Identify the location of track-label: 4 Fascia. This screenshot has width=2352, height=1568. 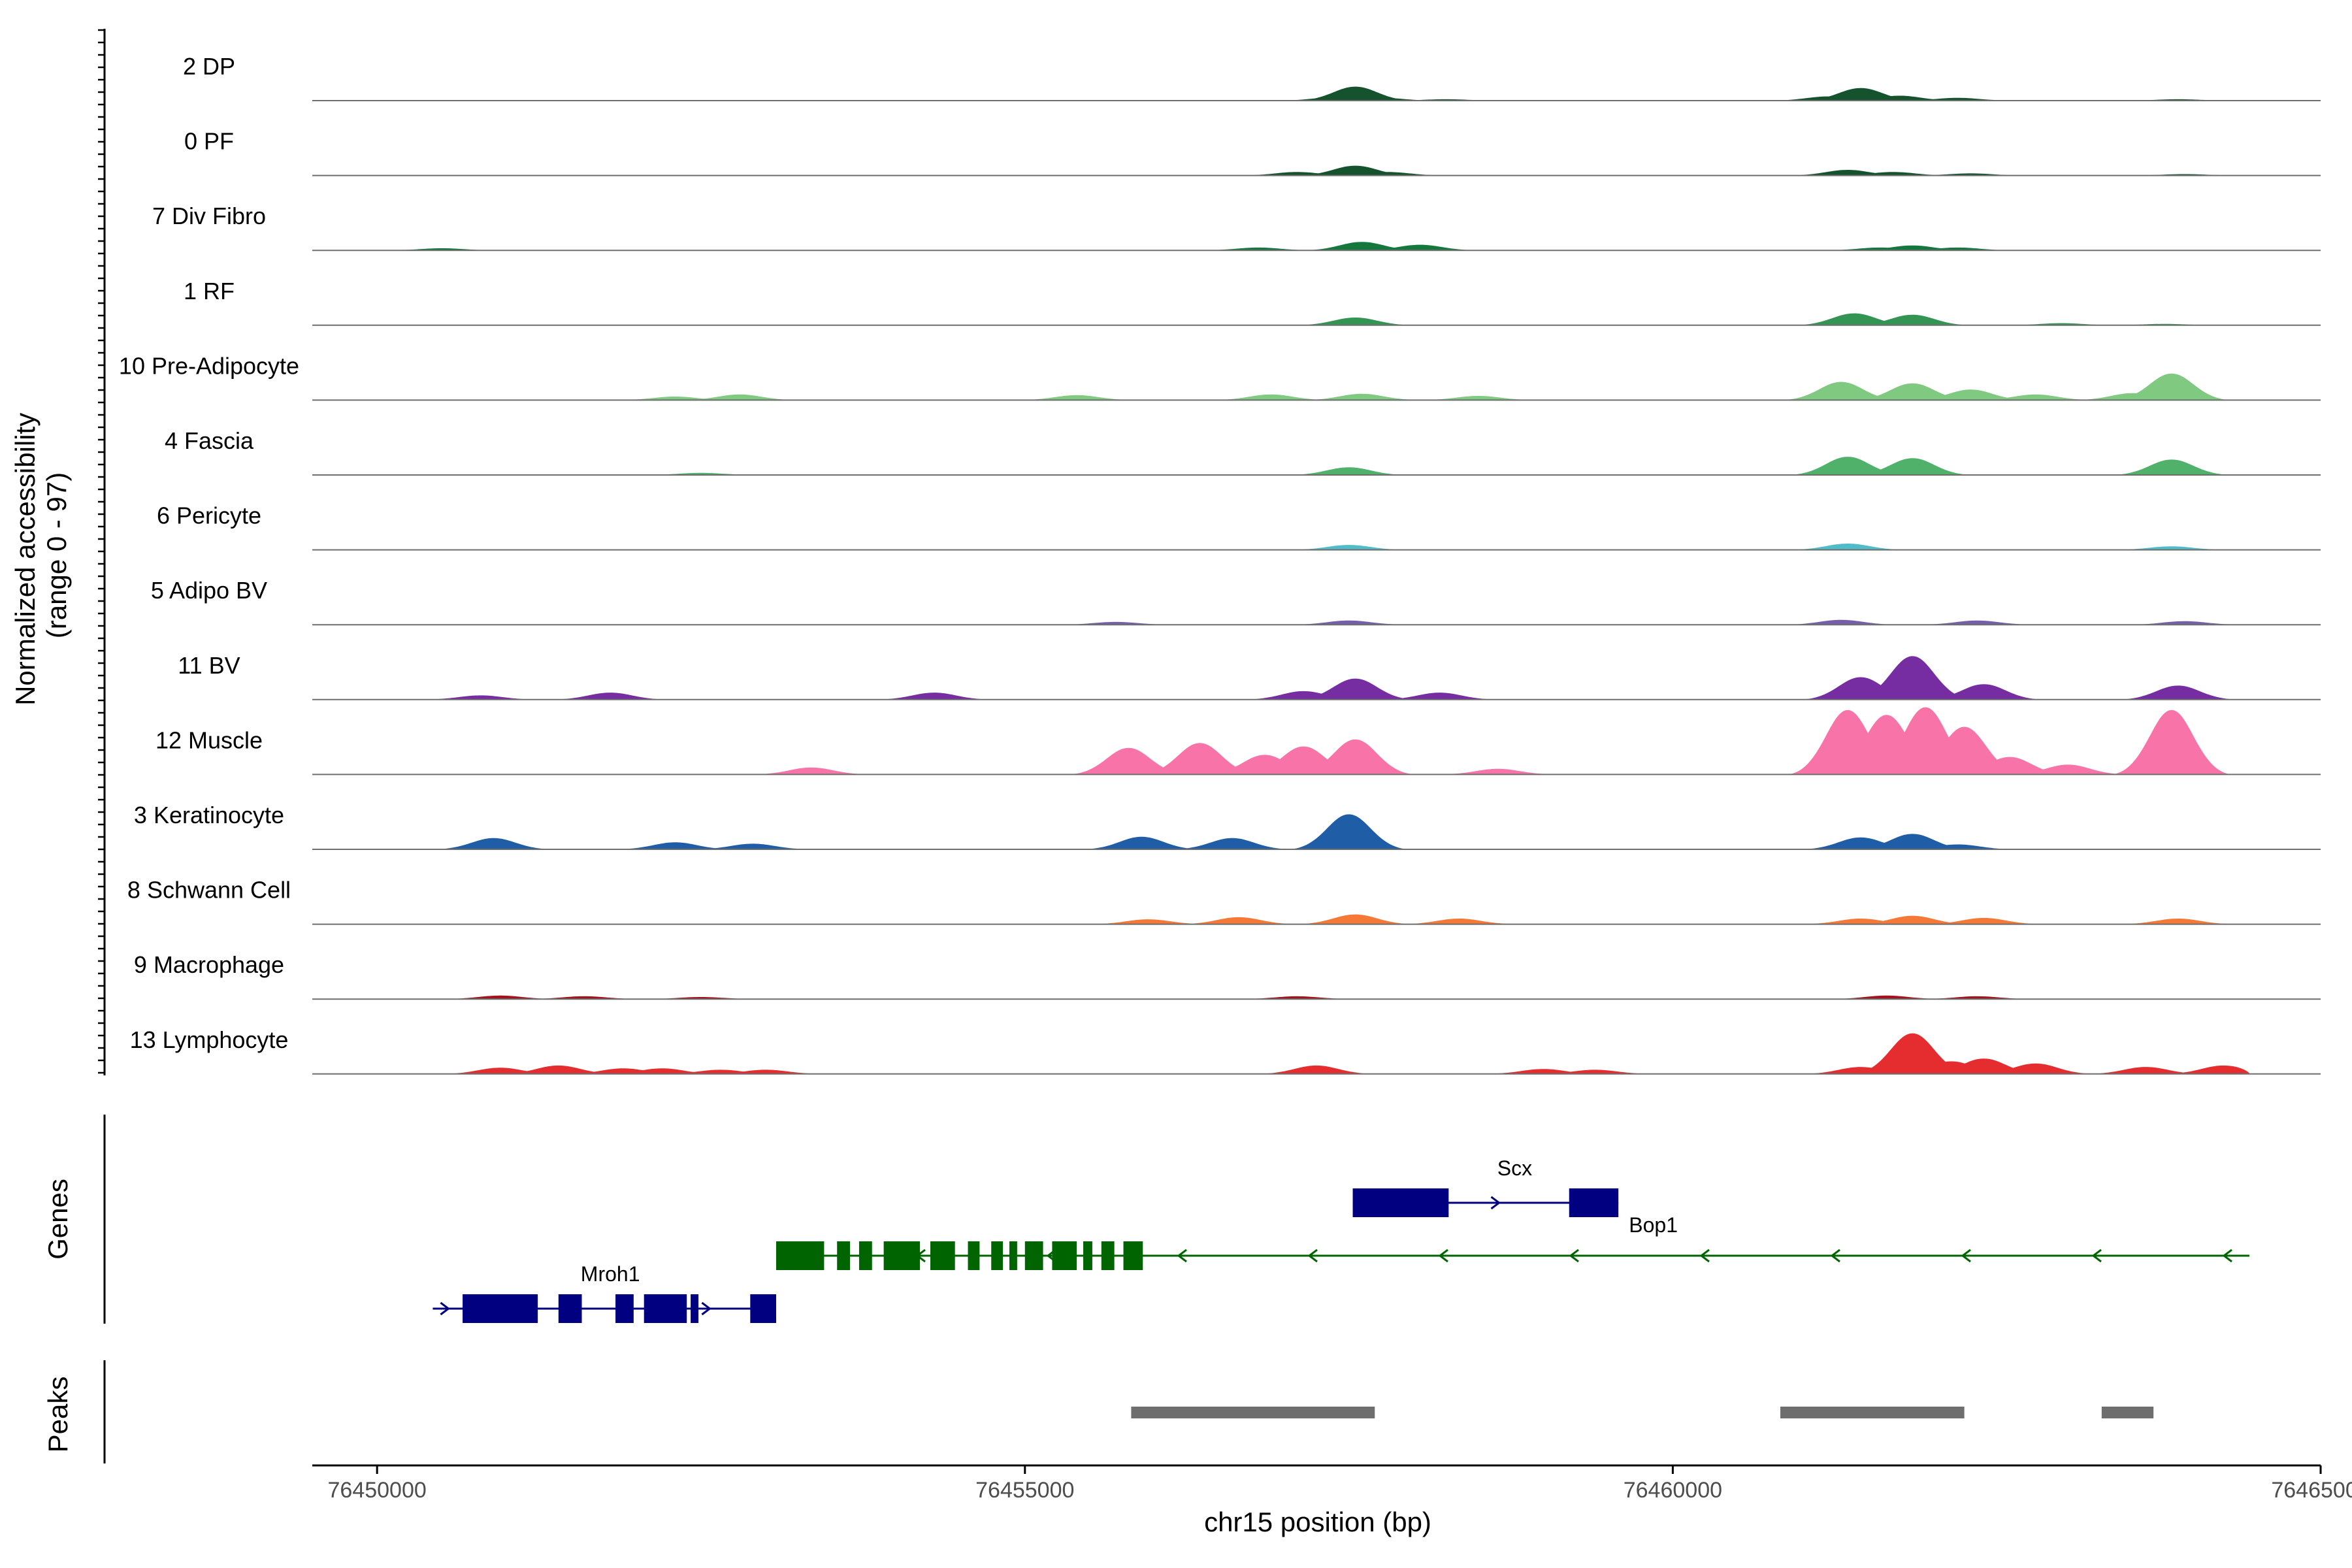
(209, 440).